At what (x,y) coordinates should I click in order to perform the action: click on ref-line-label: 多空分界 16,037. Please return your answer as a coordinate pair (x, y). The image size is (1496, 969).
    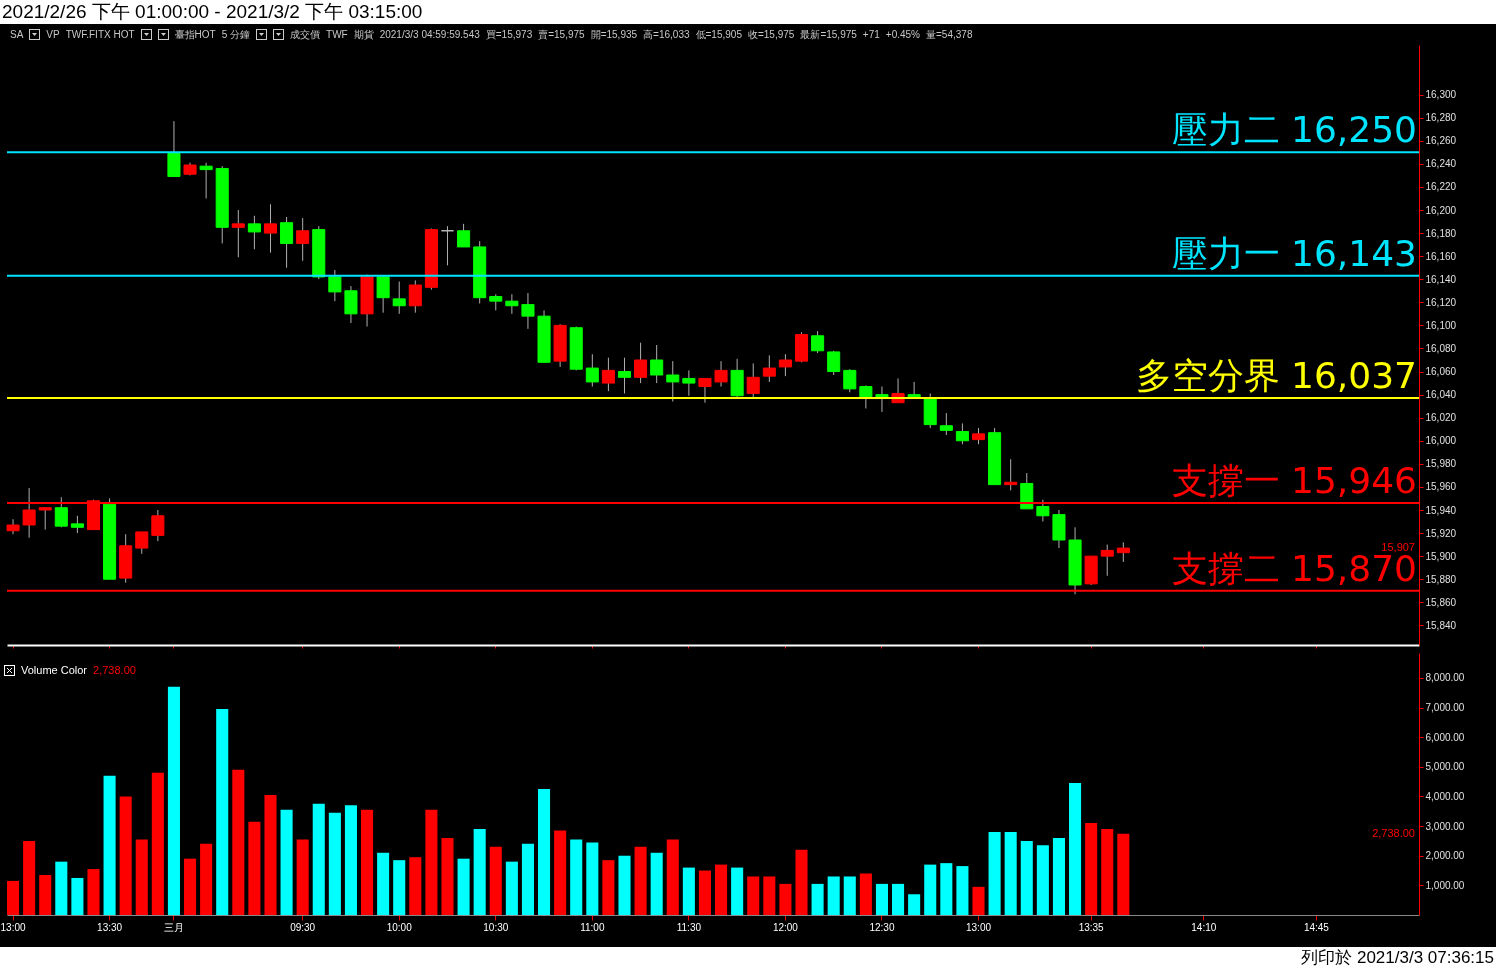
    Looking at the image, I should click on (1276, 376).